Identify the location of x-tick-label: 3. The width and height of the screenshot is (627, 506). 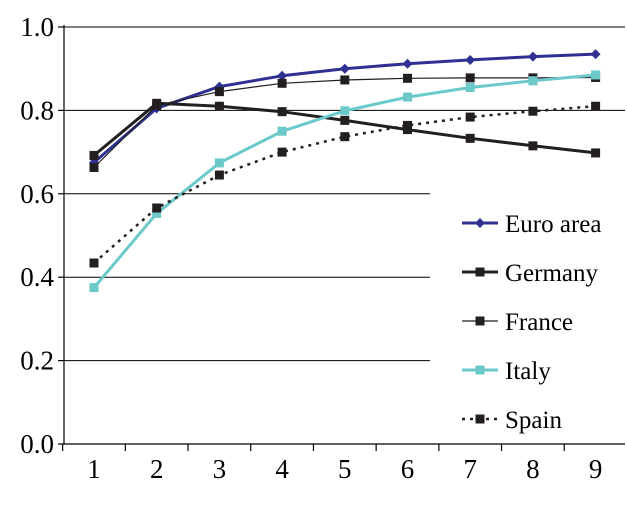
(220, 469).